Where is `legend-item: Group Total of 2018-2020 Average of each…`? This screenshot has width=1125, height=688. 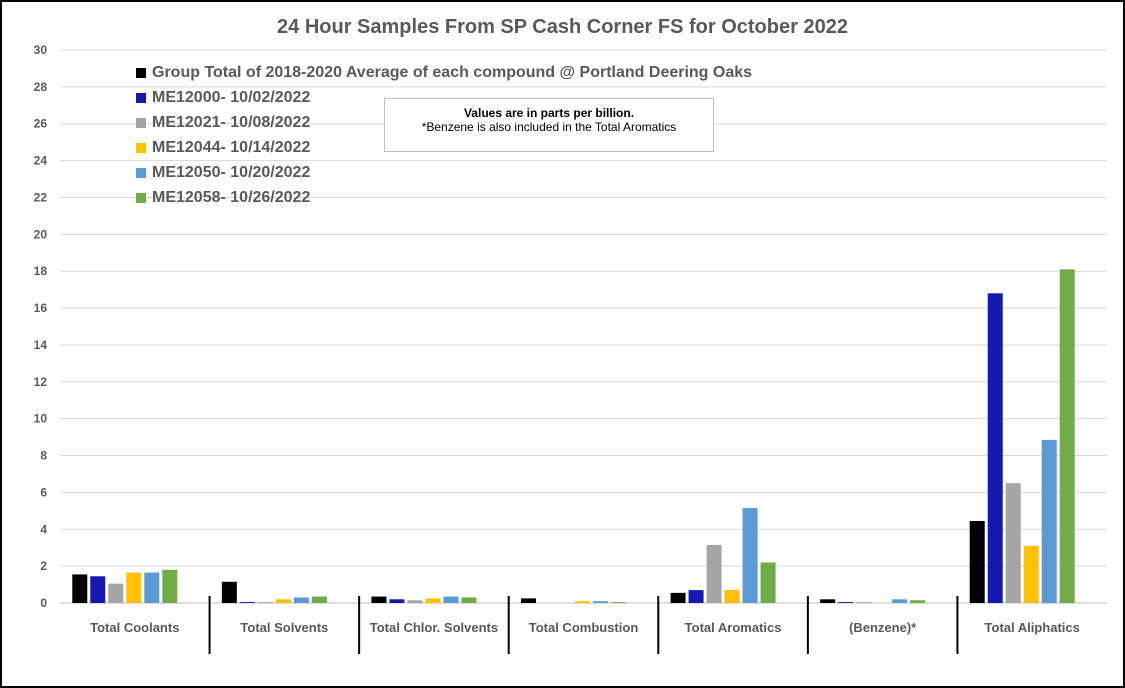
legend-item: Group Total of 2018-2020 Average of each… is located at coordinates (444, 72).